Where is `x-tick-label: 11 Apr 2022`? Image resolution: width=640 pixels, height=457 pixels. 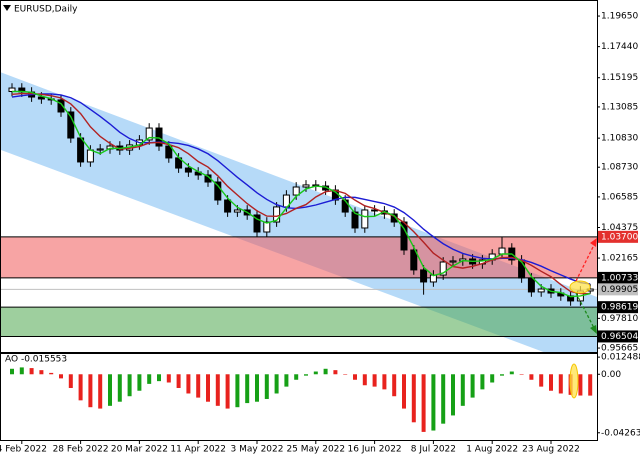 x-tick-label: 11 Apr 2022 is located at coordinates (198, 450).